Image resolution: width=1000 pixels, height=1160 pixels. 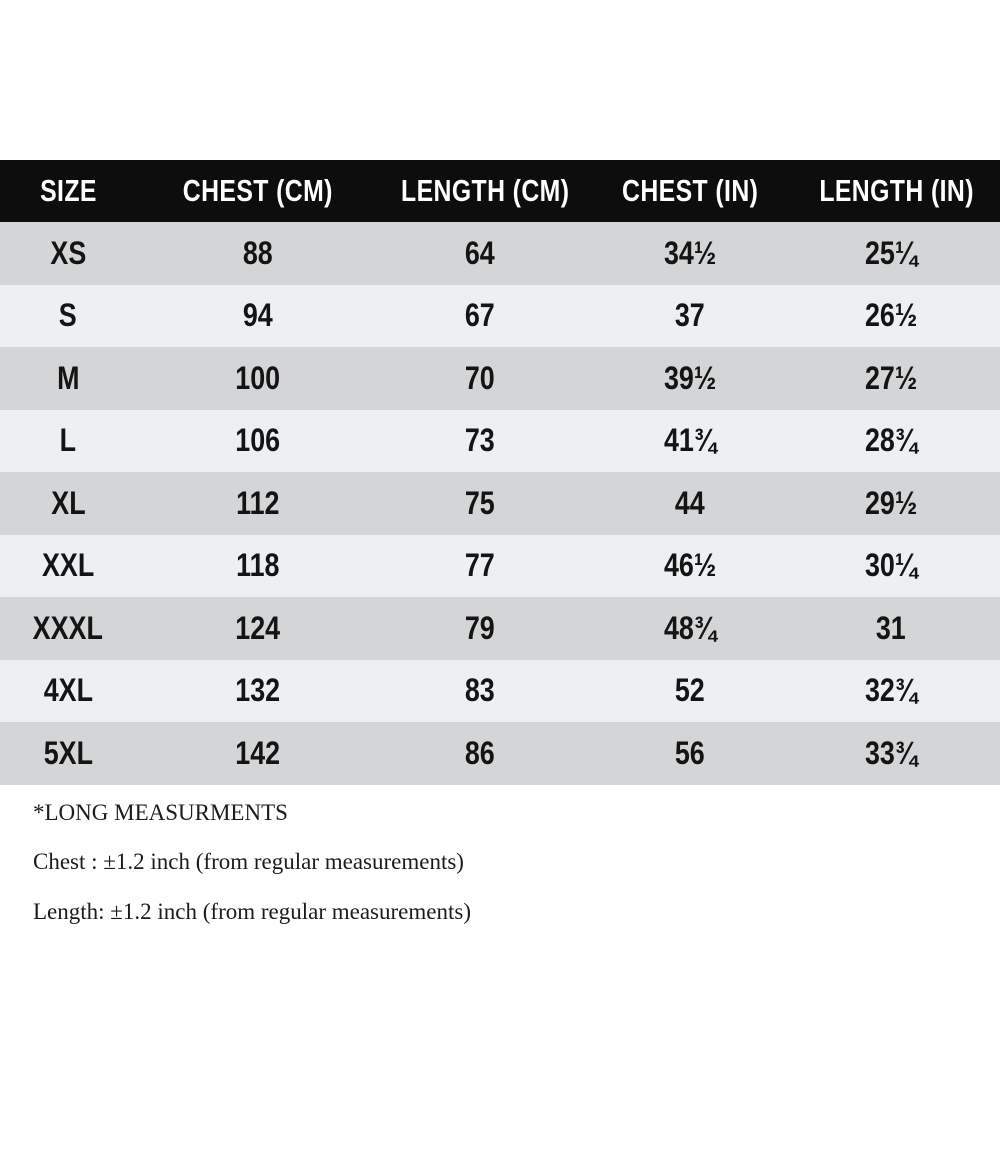 I want to click on value-cell: 46½, so click(x=690, y=566).